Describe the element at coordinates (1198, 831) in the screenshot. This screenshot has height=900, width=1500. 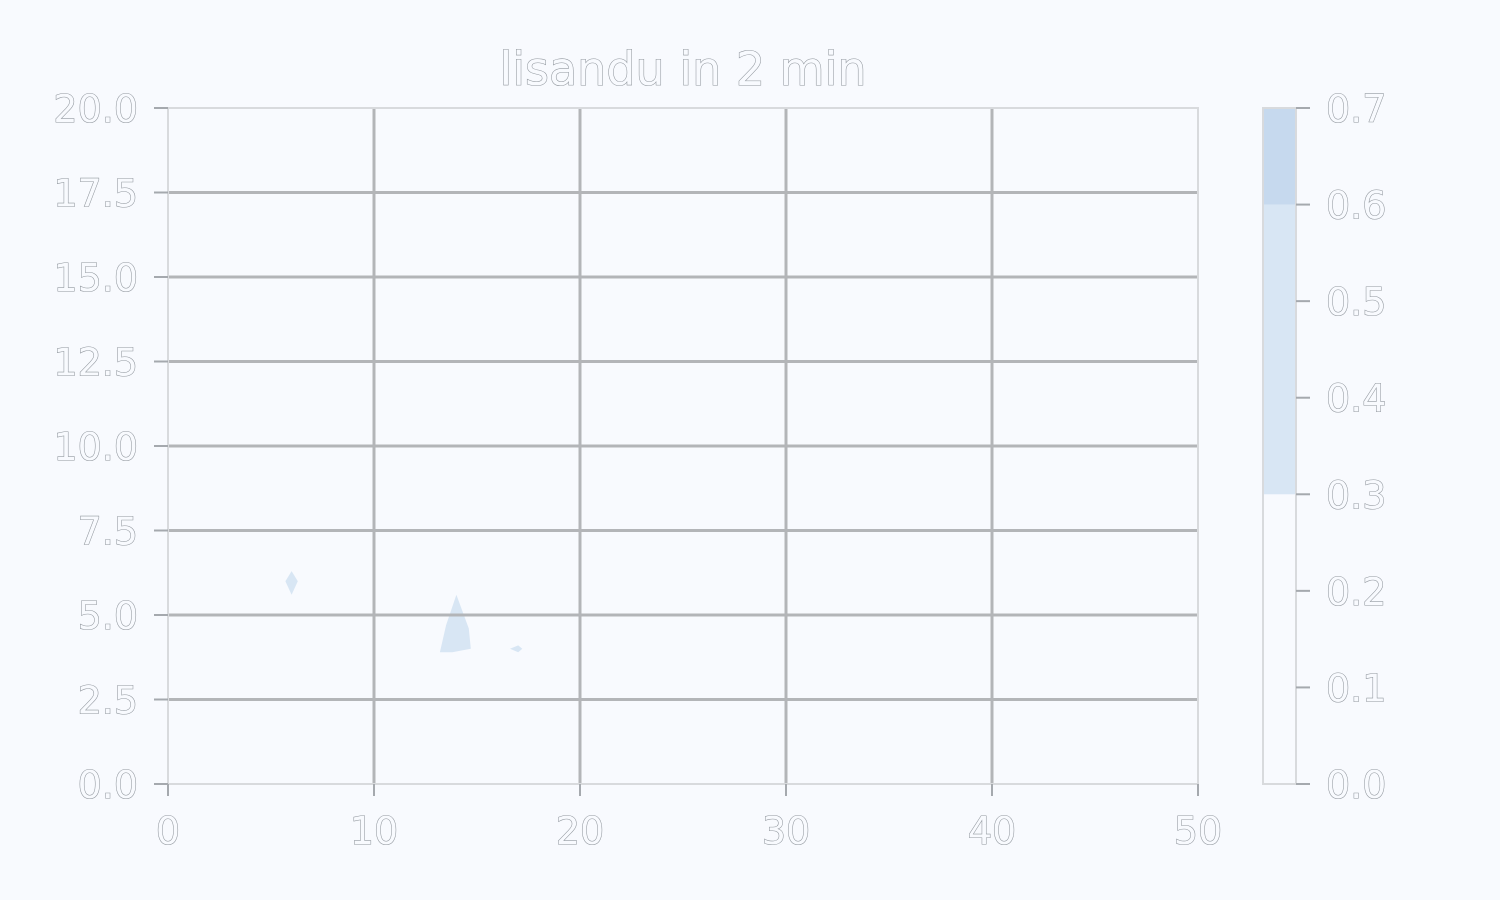
I see `x-tick-label: 50` at that location.